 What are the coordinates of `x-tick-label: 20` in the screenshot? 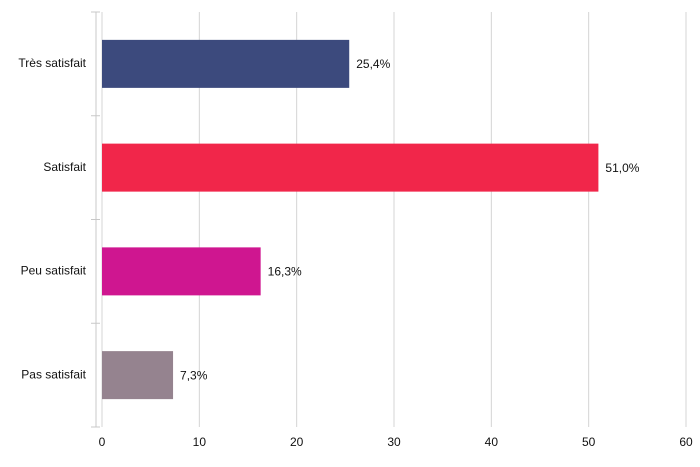 It's located at (297, 442).